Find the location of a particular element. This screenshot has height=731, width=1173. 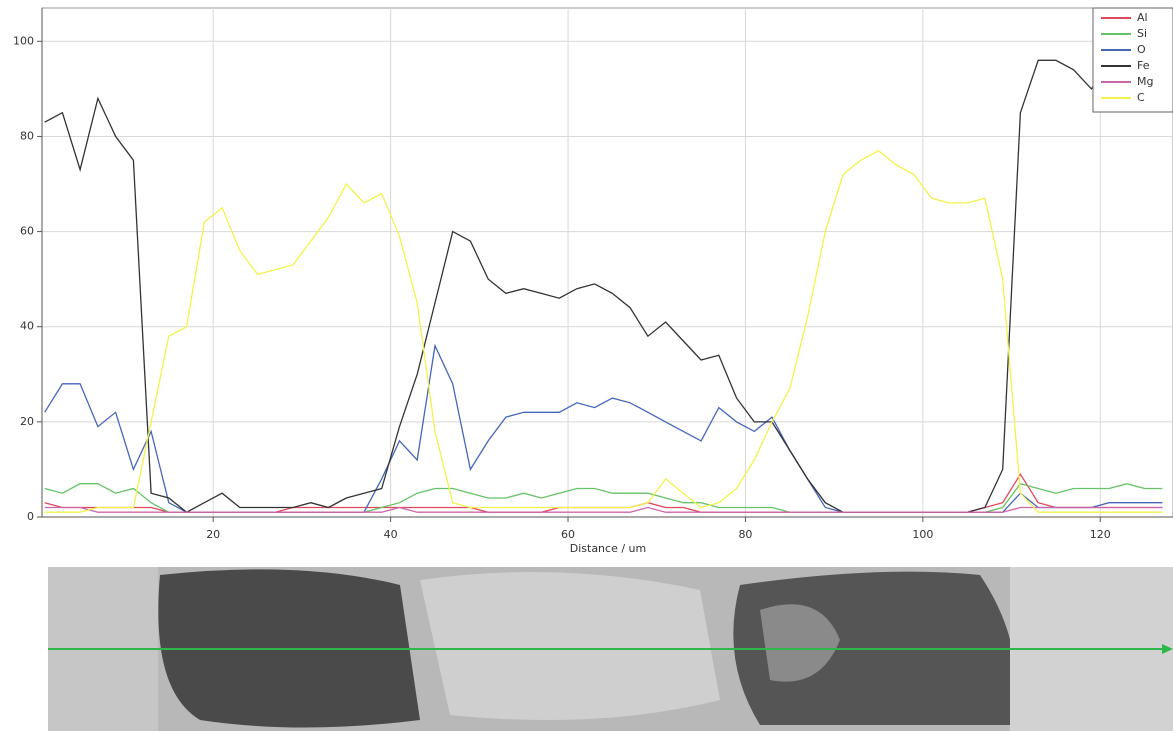

y-tick-label: 100 is located at coordinates (23, 40).